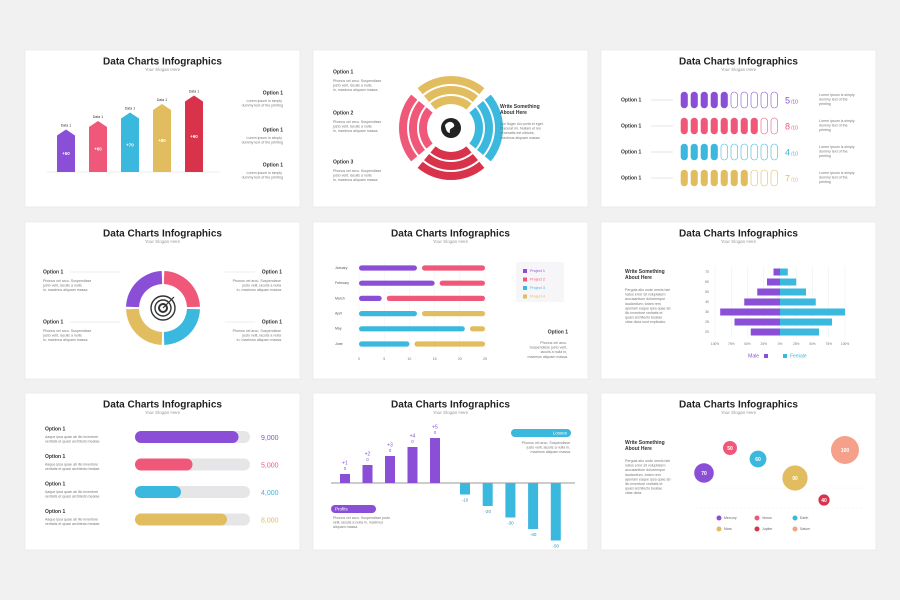 This screenshot has height=600, width=900. Describe the element at coordinates (645, 299) in the screenshot. I see `text-line: accusantium doloremque` at that location.